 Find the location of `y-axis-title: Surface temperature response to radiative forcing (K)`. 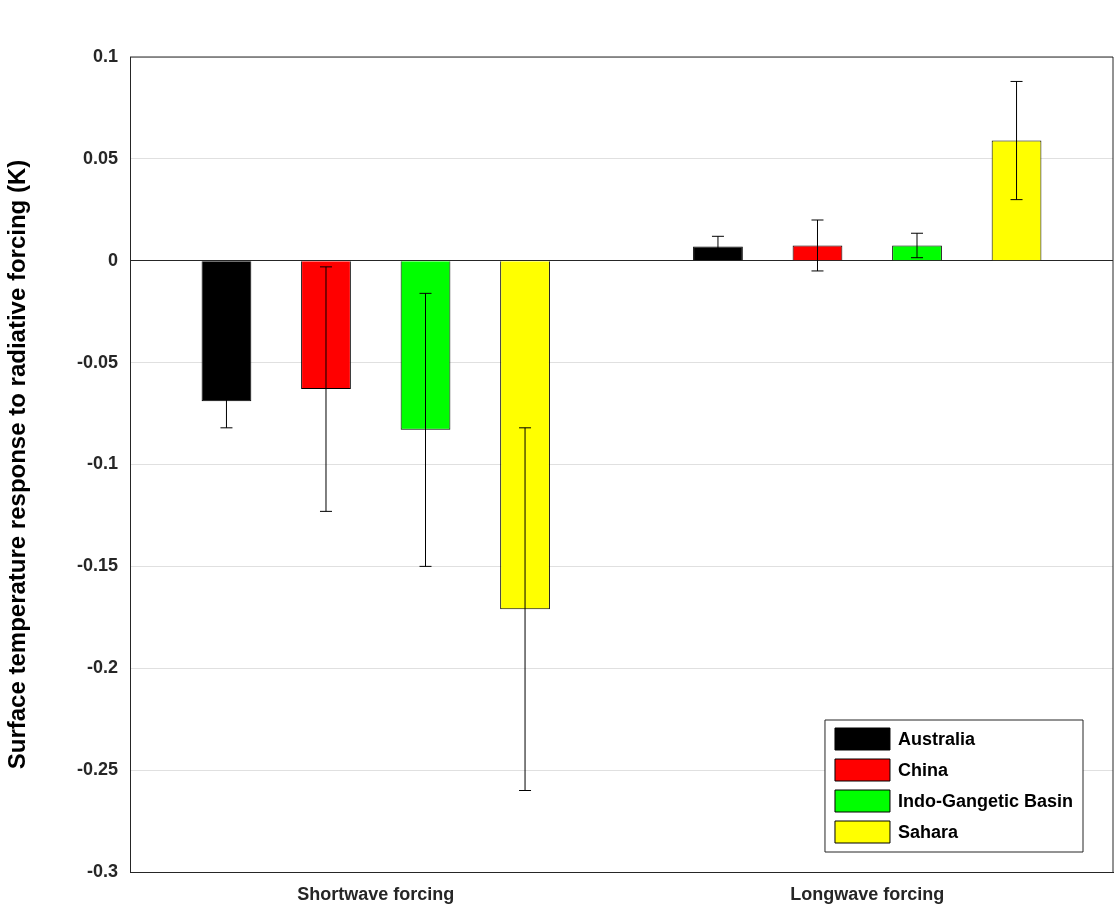

y-axis-title: Surface temperature response to radiative forcing (K) is located at coordinates (17, 464).